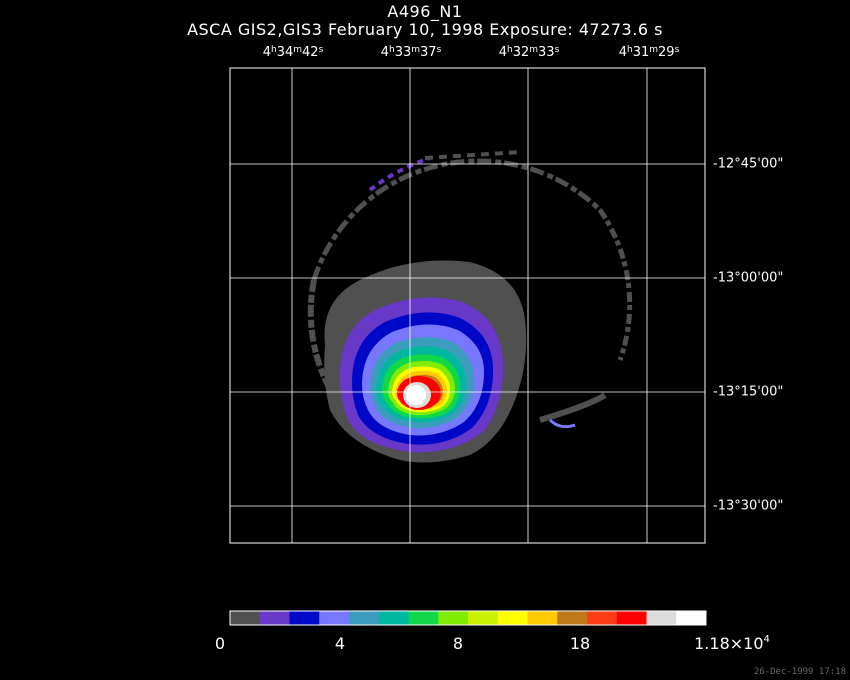 The image size is (850, 680). Describe the element at coordinates (748, 506) in the screenshot. I see `dec-label: -13°30'00"` at that location.